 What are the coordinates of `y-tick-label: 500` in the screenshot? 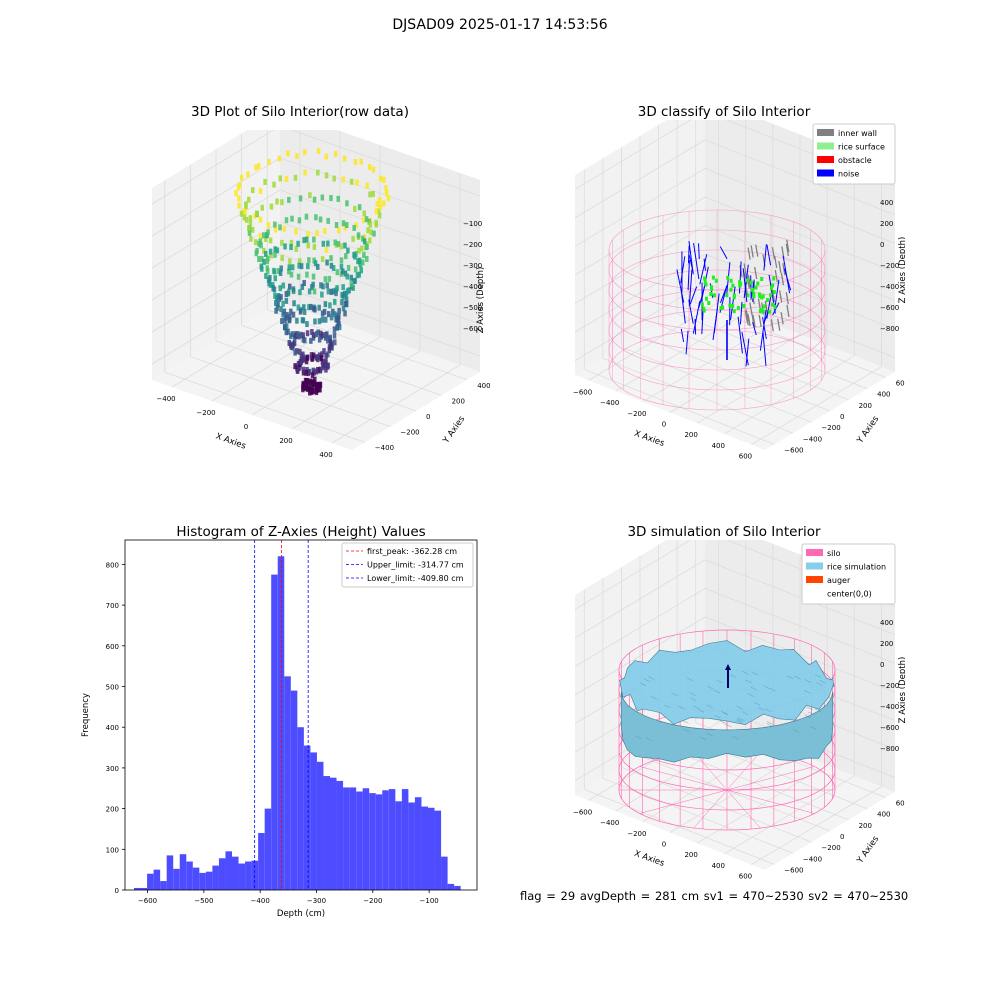 It's located at (112, 688).